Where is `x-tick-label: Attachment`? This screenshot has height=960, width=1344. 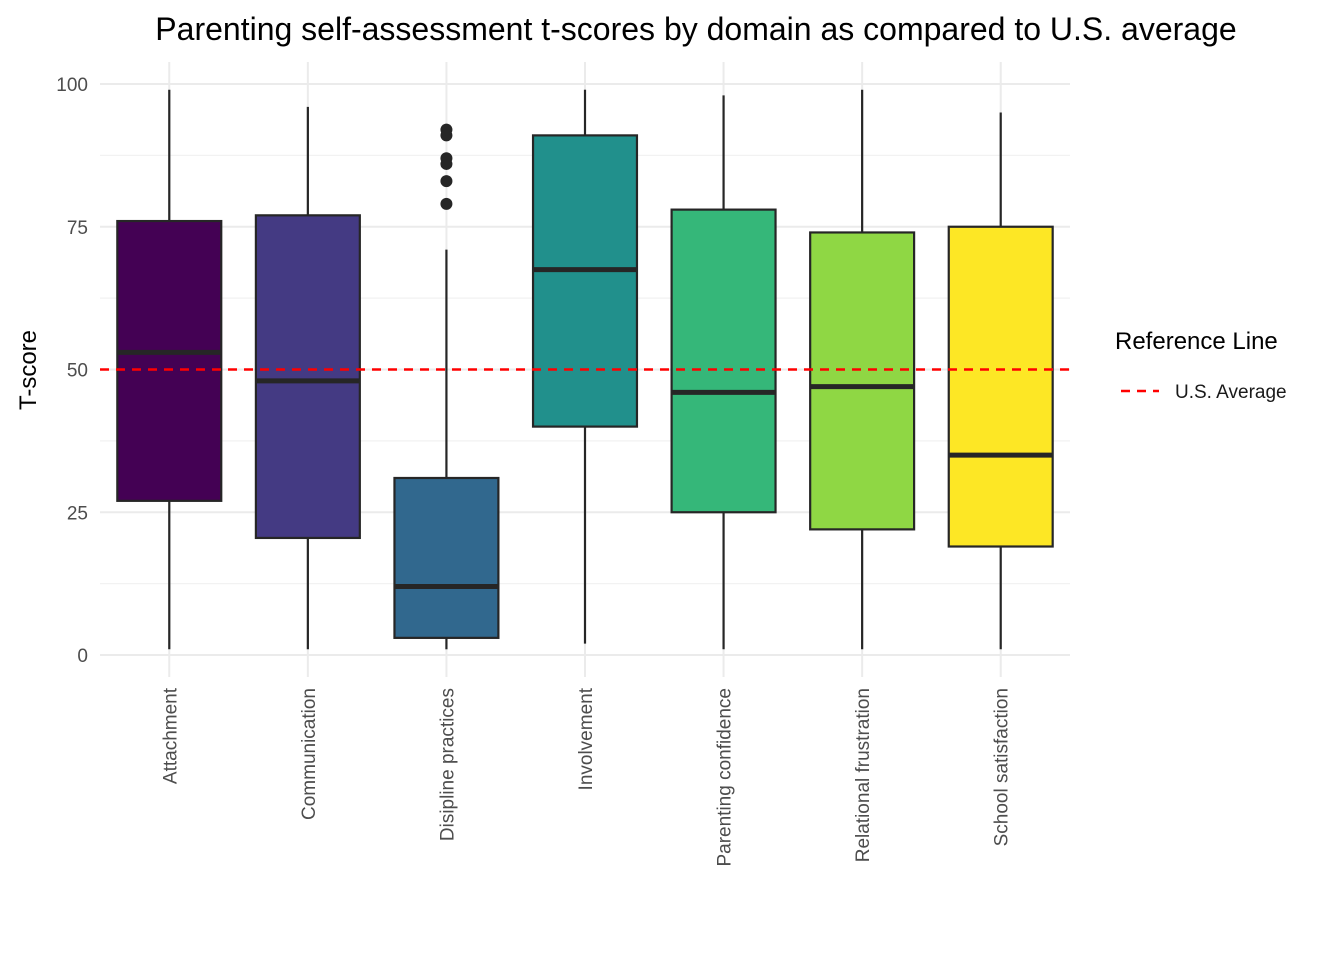 x-tick-label: Attachment is located at coordinates (170, 735).